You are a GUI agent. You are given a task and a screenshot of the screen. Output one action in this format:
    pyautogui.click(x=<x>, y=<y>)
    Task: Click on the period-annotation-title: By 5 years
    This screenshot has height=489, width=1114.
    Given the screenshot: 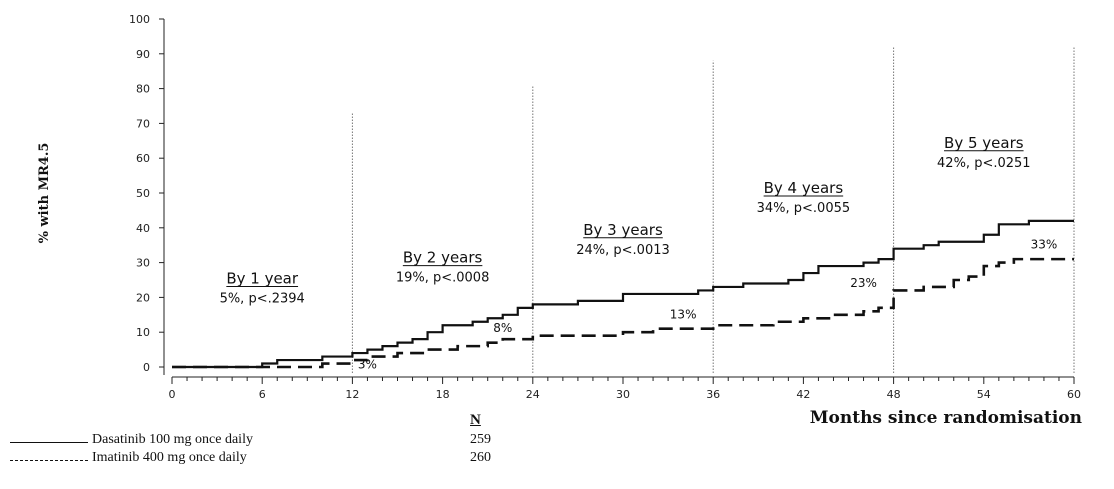 What is the action you would take?
    pyautogui.click(x=984, y=143)
    